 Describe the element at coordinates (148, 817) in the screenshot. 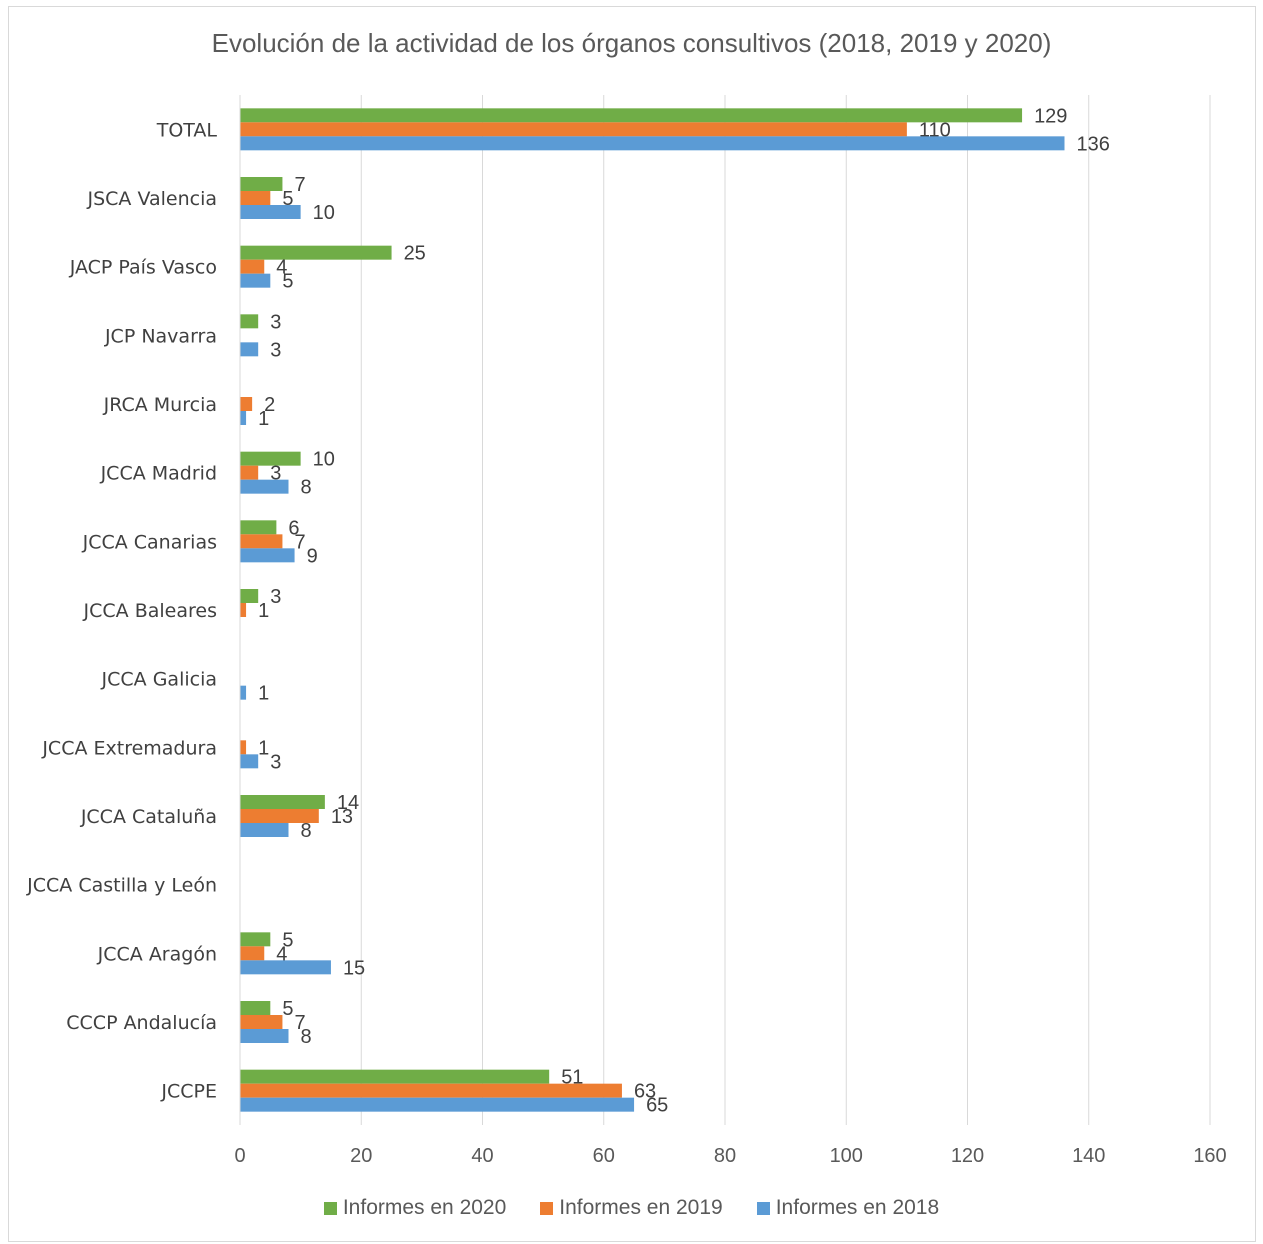

I see `category-label: JCCA Cataluña` at that location.